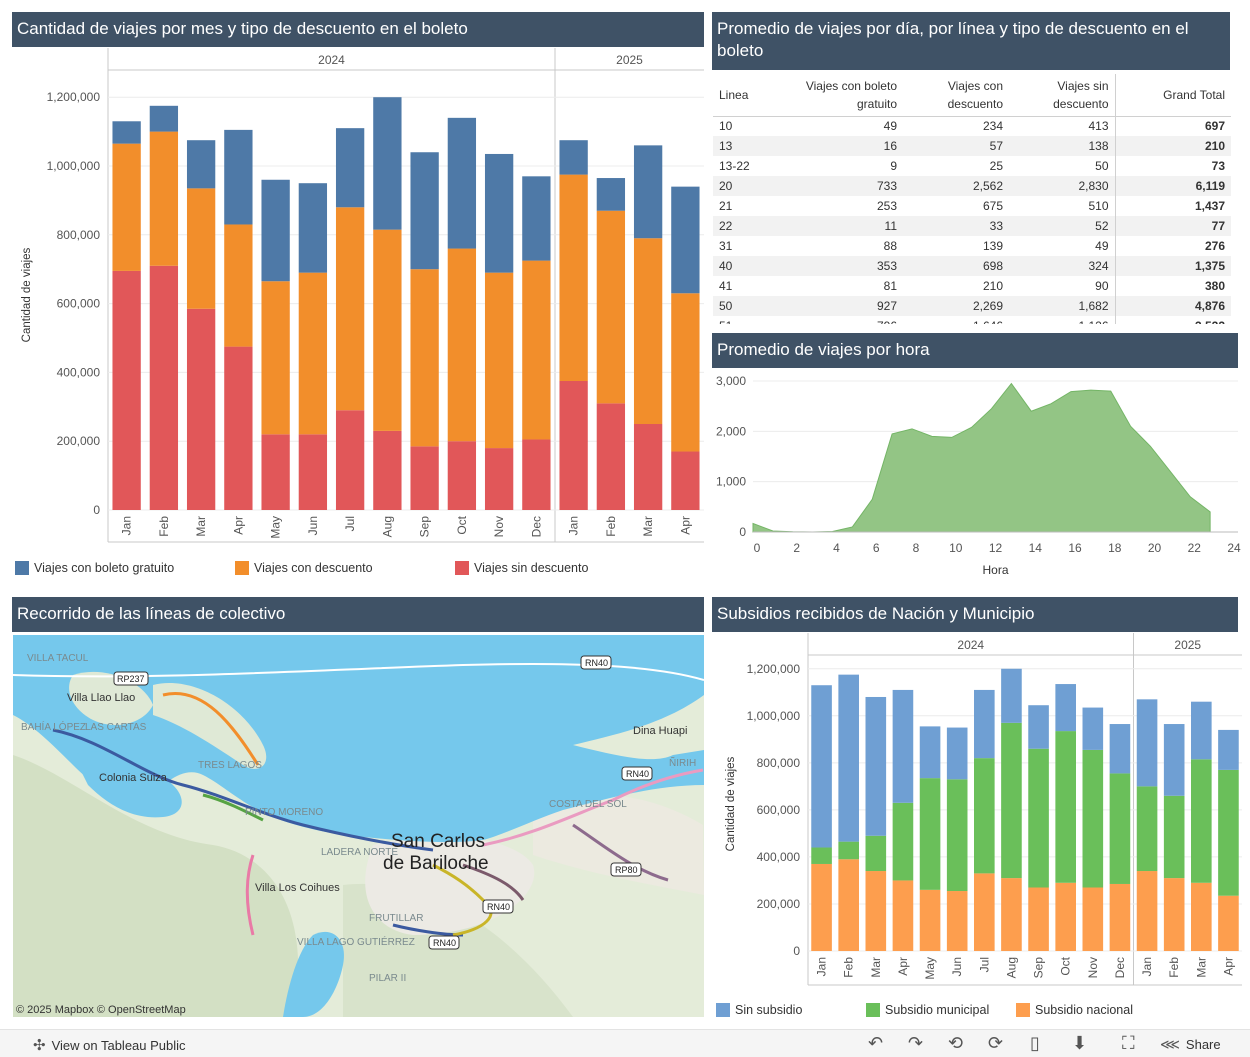 The image size is (1250, 1057). I want to click on x-tick-label: 12, so click(996, 548).